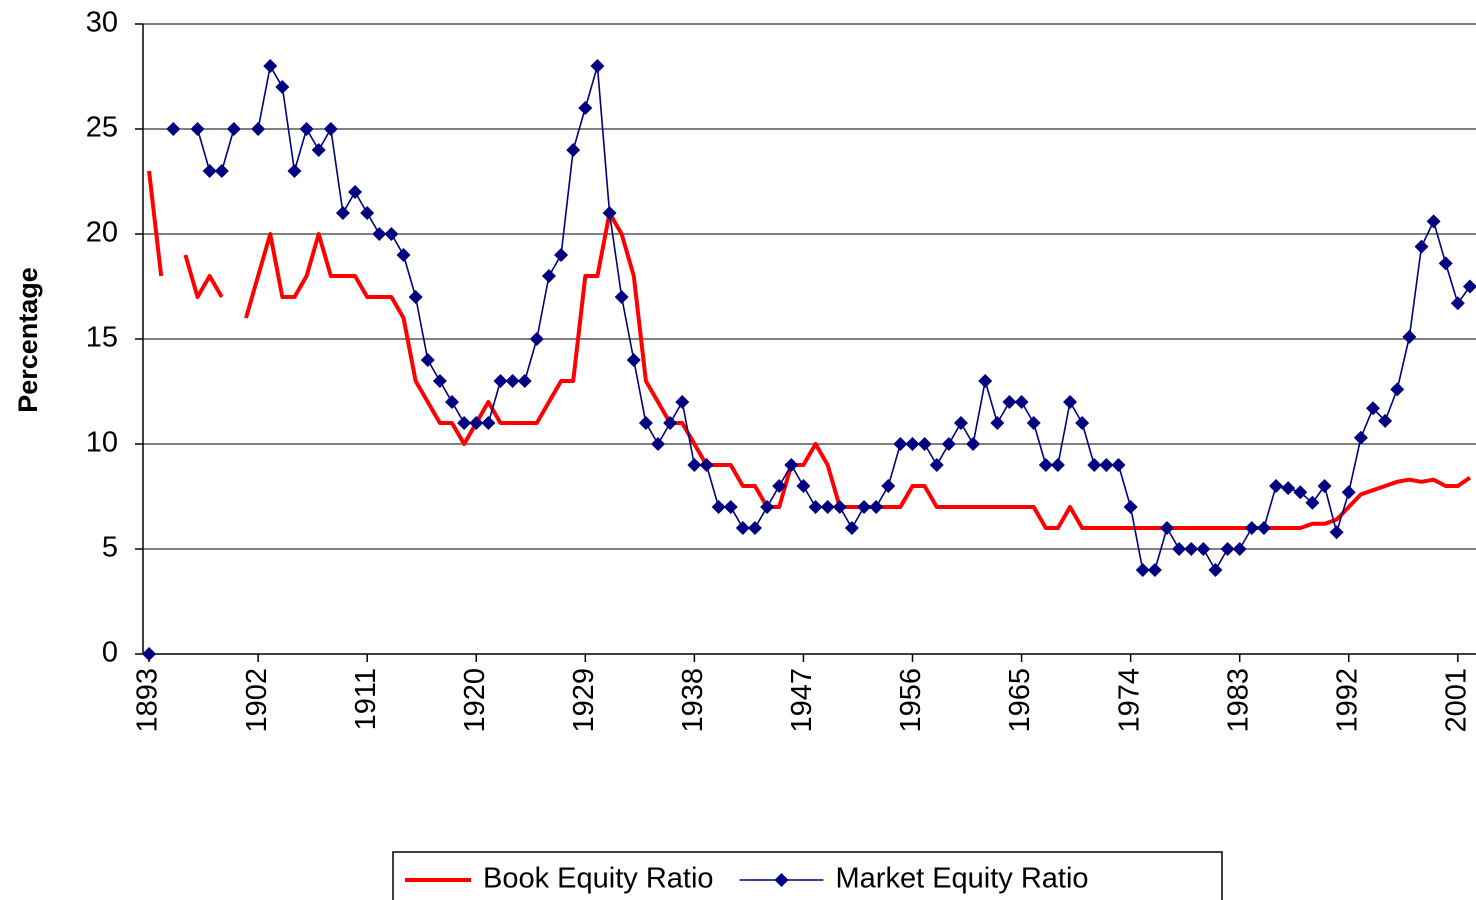 The image size is (1476, 900). What do you see at coordinates (911, 700) in the screenshot?
I see `x-tick-label: 1956` at bounding box center [911, 700].